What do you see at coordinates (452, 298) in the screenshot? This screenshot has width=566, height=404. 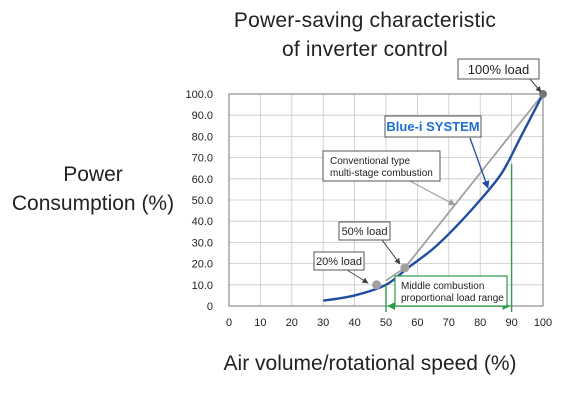 I see `middle-range-callout-line-2: proportional load range` at bounding box center [452, 298].